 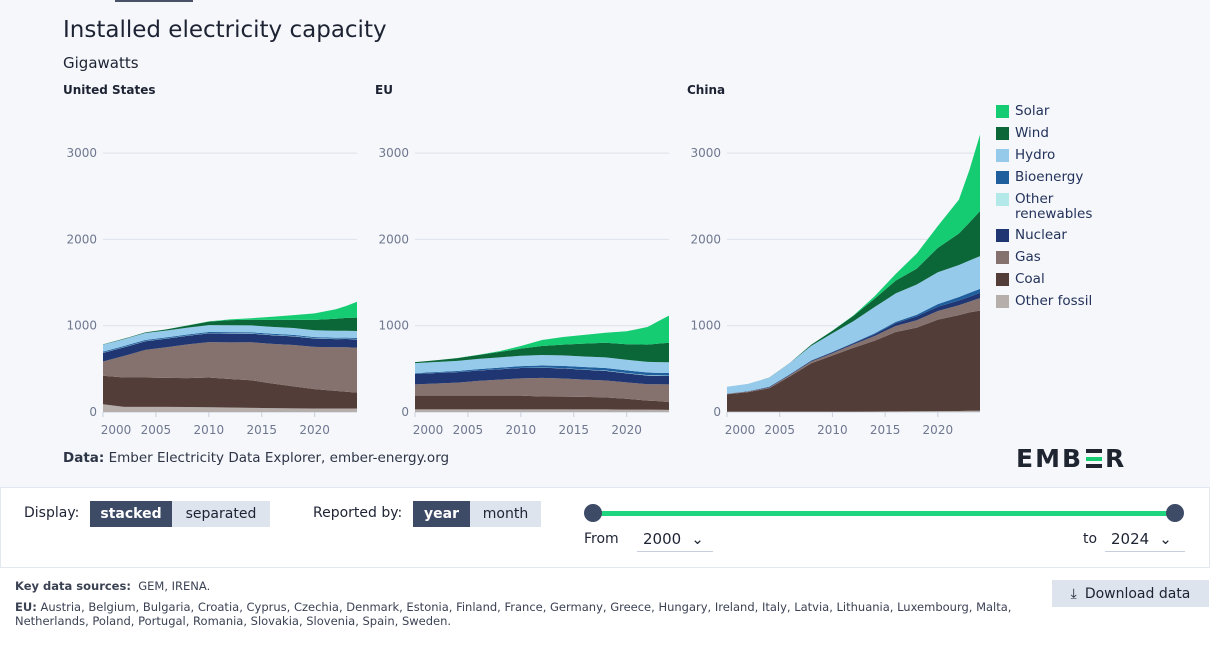 I want to click on to-year-select: 2024 ⌄, so click(x=1145, y=539).